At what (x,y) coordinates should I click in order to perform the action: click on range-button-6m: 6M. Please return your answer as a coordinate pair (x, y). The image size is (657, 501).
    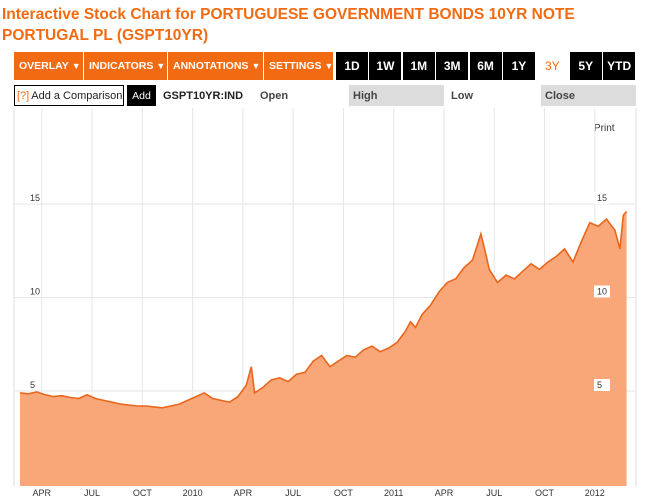
    Looking at the image, I should click on (485, 66).